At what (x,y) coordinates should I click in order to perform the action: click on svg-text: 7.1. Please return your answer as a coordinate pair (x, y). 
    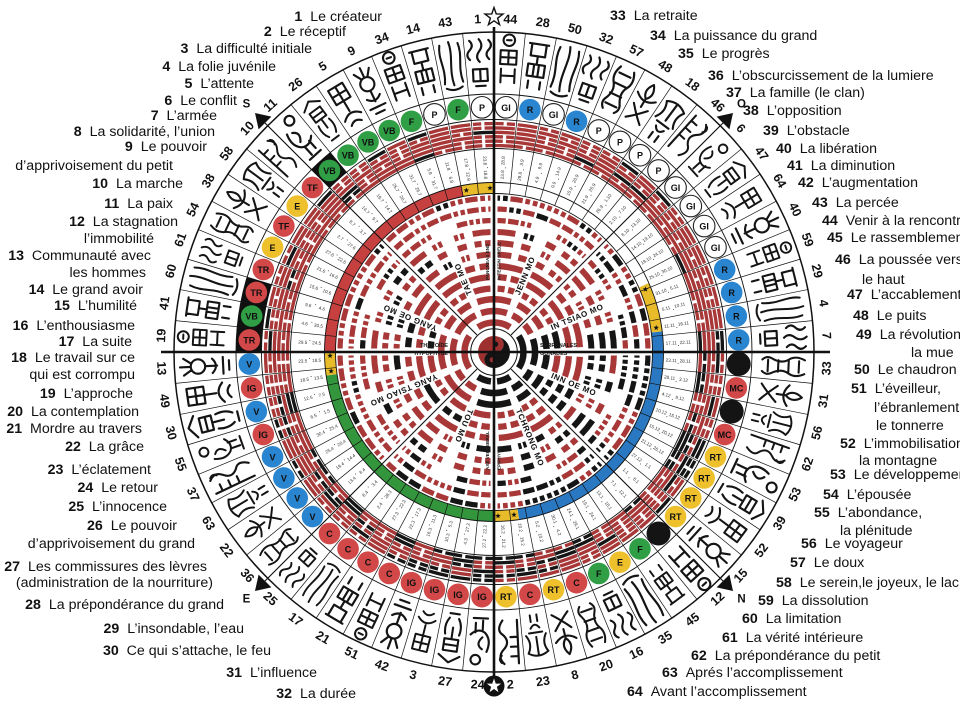
    Looking at the image, I should click on (613, 483).